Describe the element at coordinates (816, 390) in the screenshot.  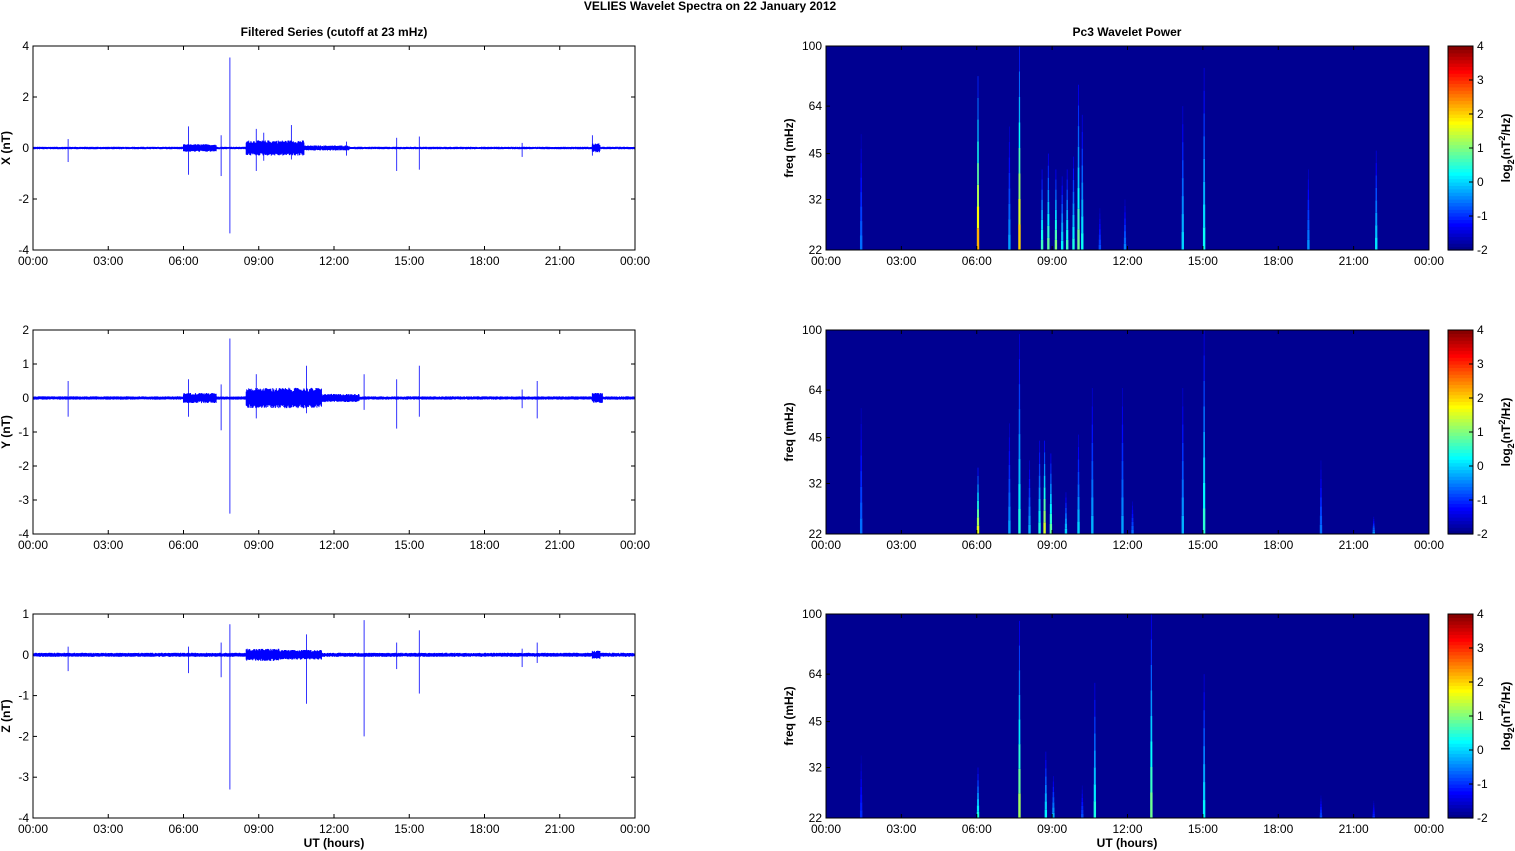
I see `freq-tick-label-1-3: 64` at that location.